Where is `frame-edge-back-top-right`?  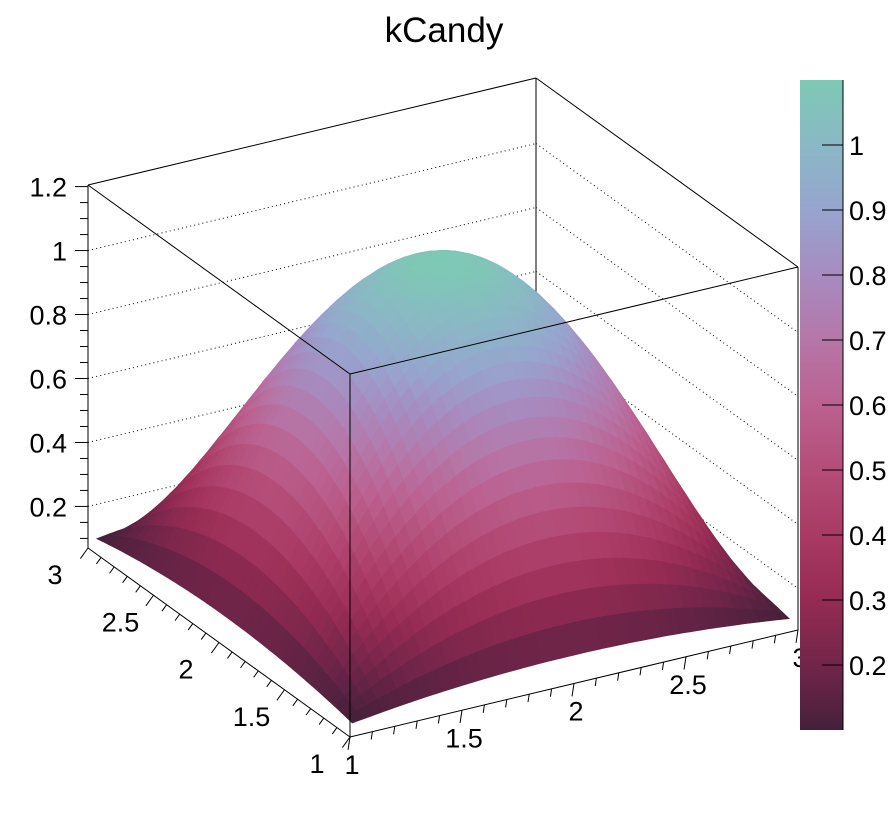
frame-edge-back-top-right is located at coordinates (667, 172).